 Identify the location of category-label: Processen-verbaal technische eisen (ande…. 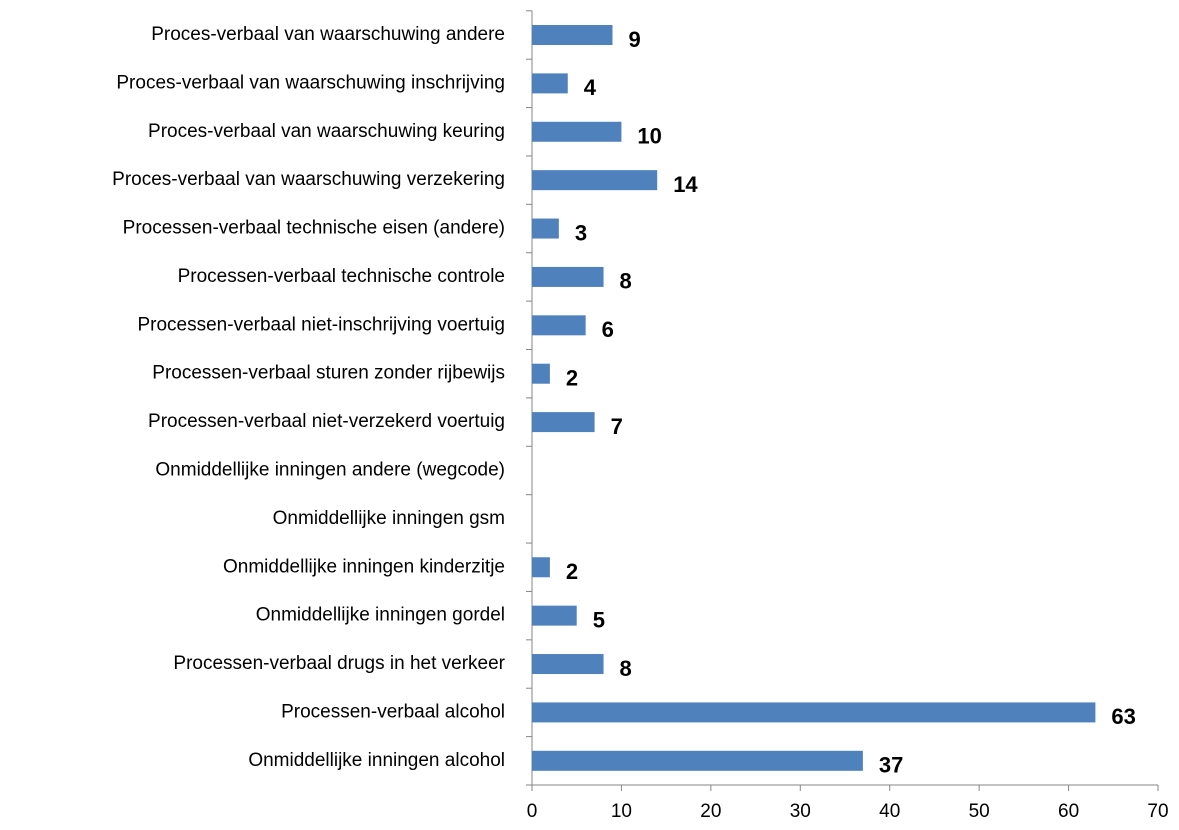
(314, 228).